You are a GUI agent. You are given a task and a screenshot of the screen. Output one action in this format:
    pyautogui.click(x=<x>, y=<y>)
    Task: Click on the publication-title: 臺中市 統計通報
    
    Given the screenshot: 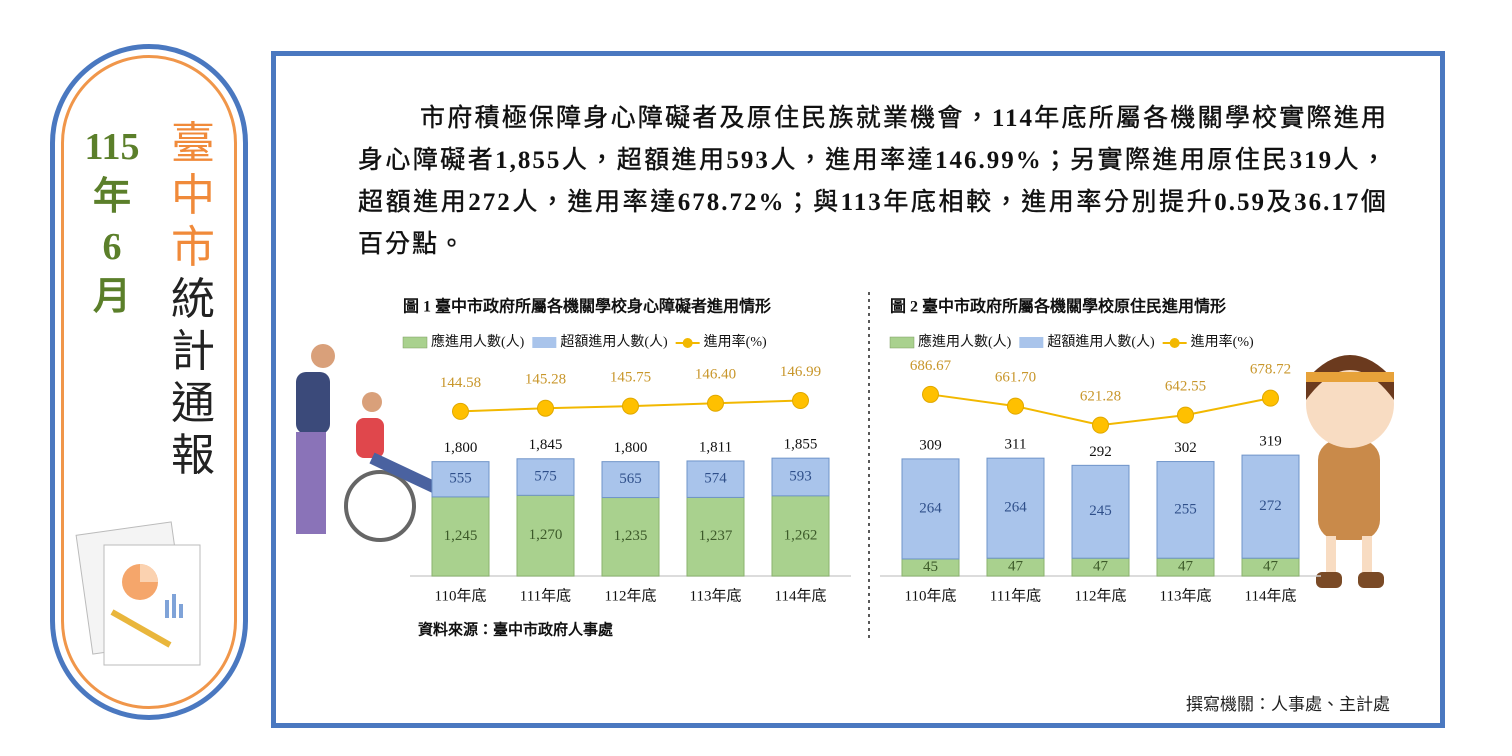 What is the action you would take?
    pyautogui.click(x=193, y=300)
    